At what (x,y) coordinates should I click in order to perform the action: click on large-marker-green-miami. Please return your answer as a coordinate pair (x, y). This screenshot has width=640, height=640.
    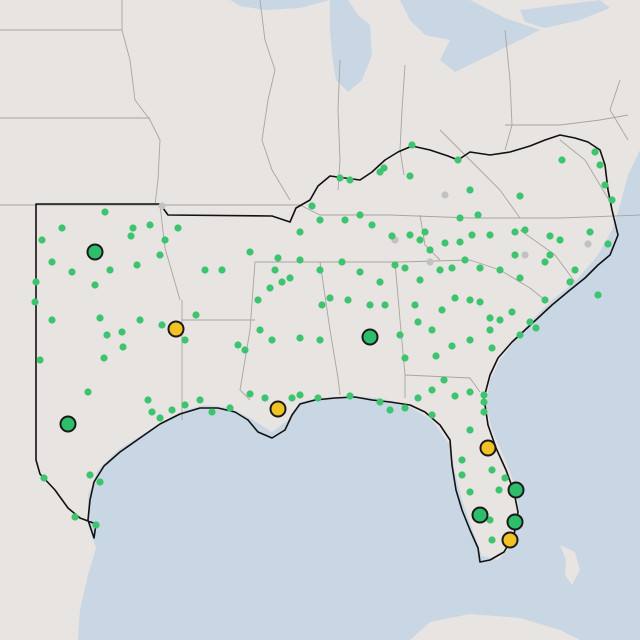
    Looking at the image, I should click on (515, 522).